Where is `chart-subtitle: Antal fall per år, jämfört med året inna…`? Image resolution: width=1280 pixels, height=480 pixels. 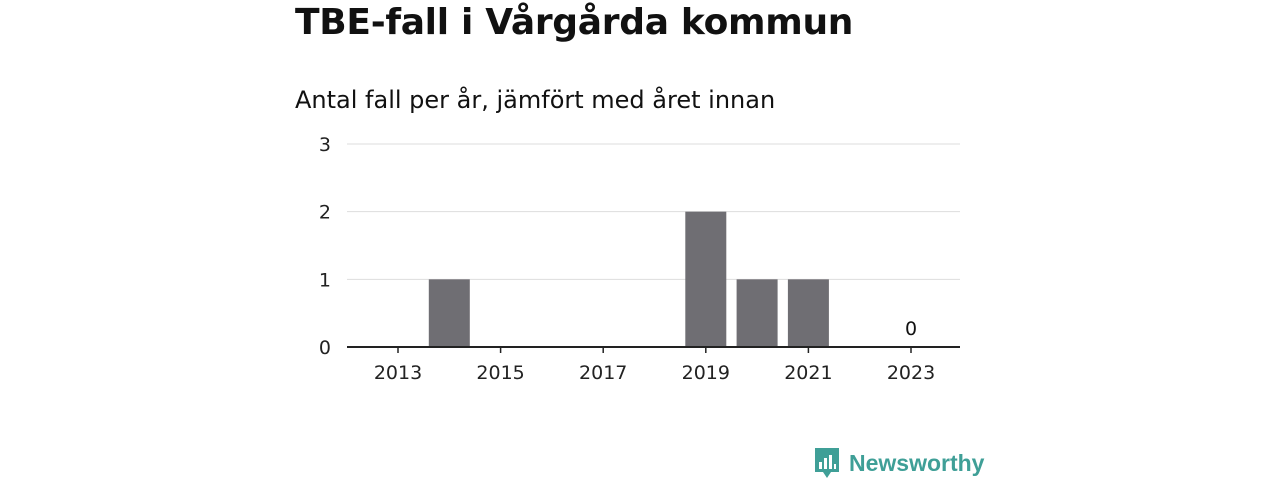
chart-subtitle: Antal fall per år, jämfört med året inna… is located at coordinates (535, 100).